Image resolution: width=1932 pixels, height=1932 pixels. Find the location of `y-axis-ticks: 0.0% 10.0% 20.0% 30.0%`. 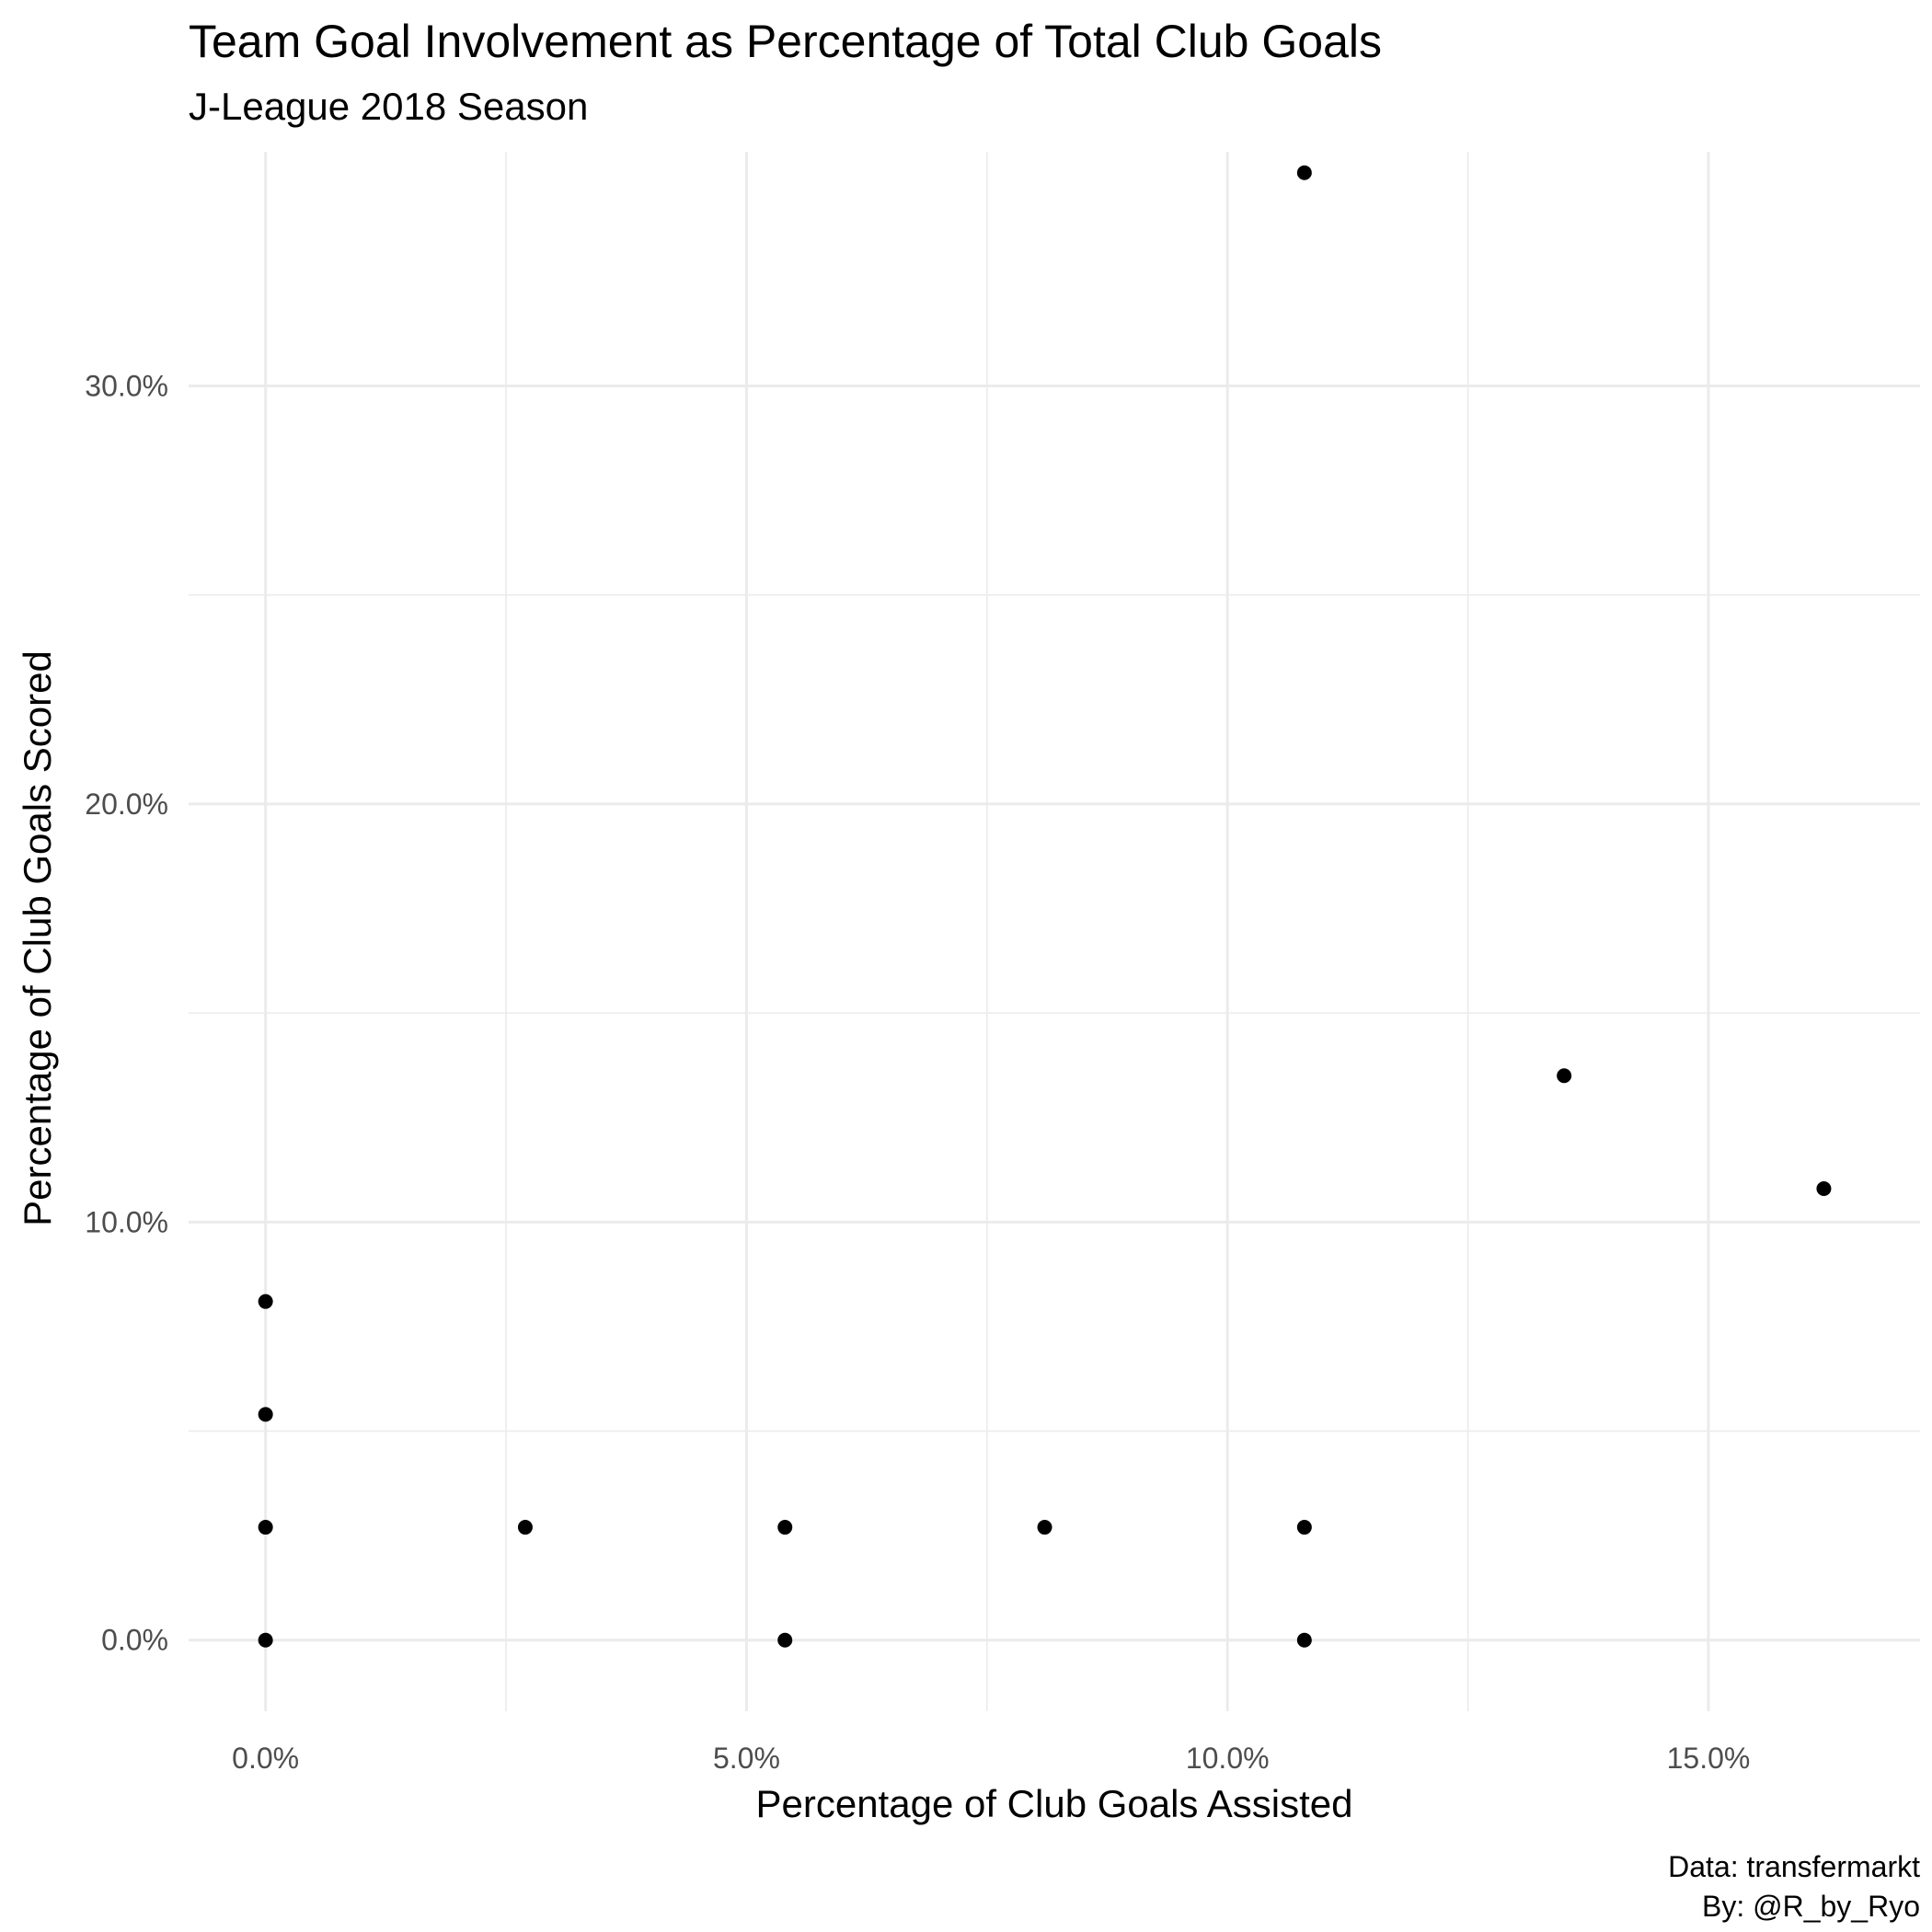

y-axis-ticks: 0.0% 10.0% 20.0% 30.0% is located at coordinates (126, 1012).